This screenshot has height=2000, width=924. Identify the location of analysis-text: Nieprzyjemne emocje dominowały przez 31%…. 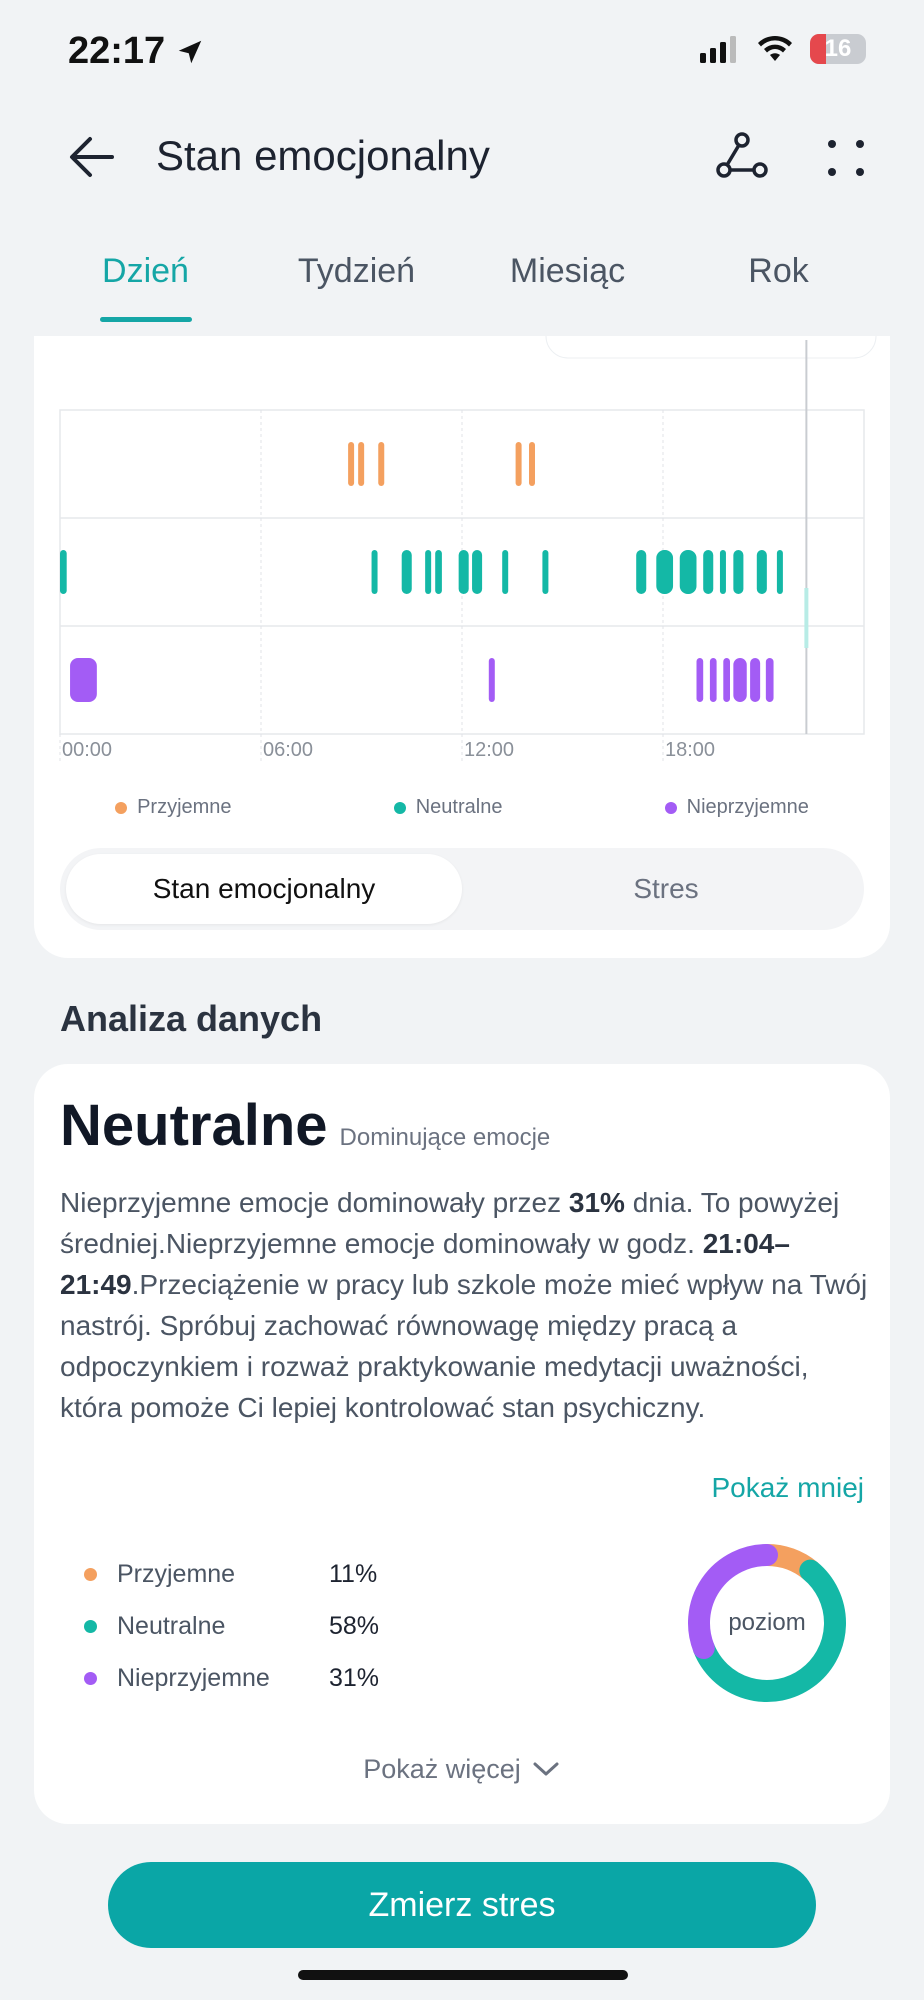
(466, 1305).